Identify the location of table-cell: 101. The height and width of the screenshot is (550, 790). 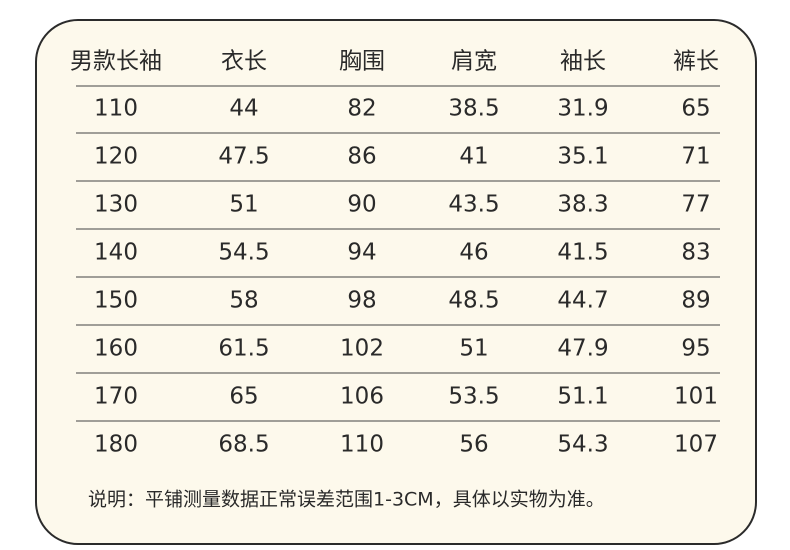
(696, 397).